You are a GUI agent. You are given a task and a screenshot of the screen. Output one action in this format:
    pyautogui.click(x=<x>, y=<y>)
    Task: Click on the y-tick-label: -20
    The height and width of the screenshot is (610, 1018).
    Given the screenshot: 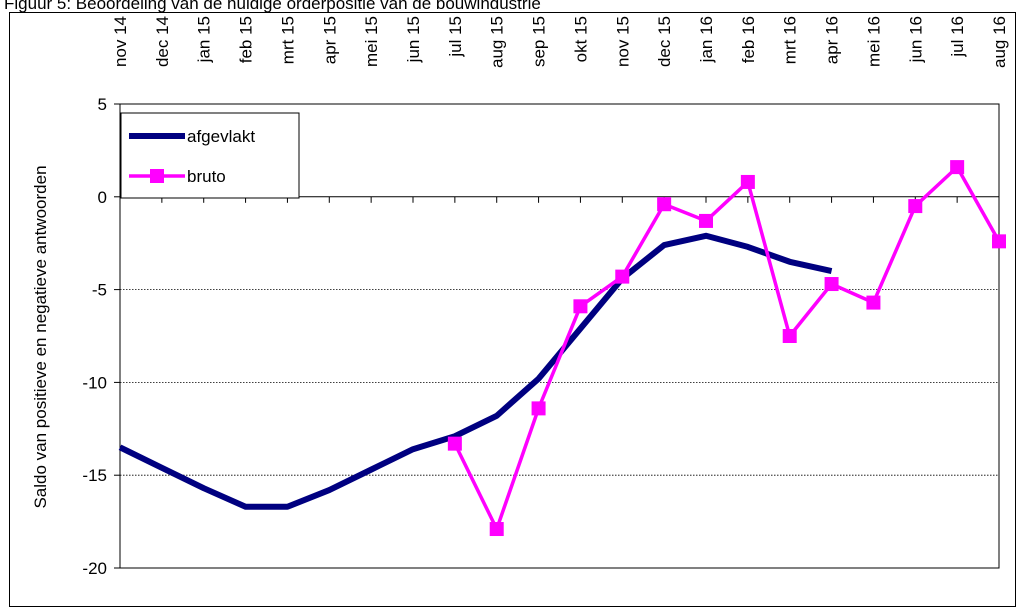 What is the action you would take?
    pyautogui.click(x=94, y=568)
    